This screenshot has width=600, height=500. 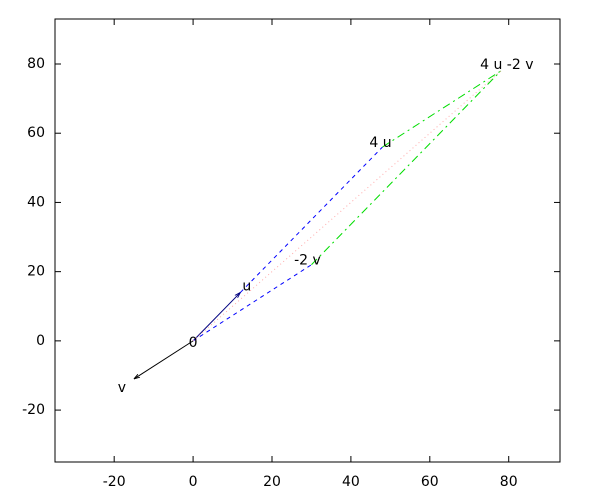 I want to click on point-label: 4 u, so click(x=380, y=143).